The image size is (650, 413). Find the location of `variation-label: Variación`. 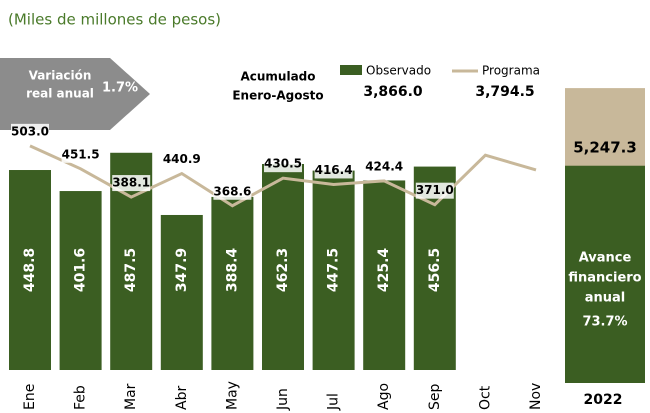

variation-label: Variación is located at coordinates (60, 76).